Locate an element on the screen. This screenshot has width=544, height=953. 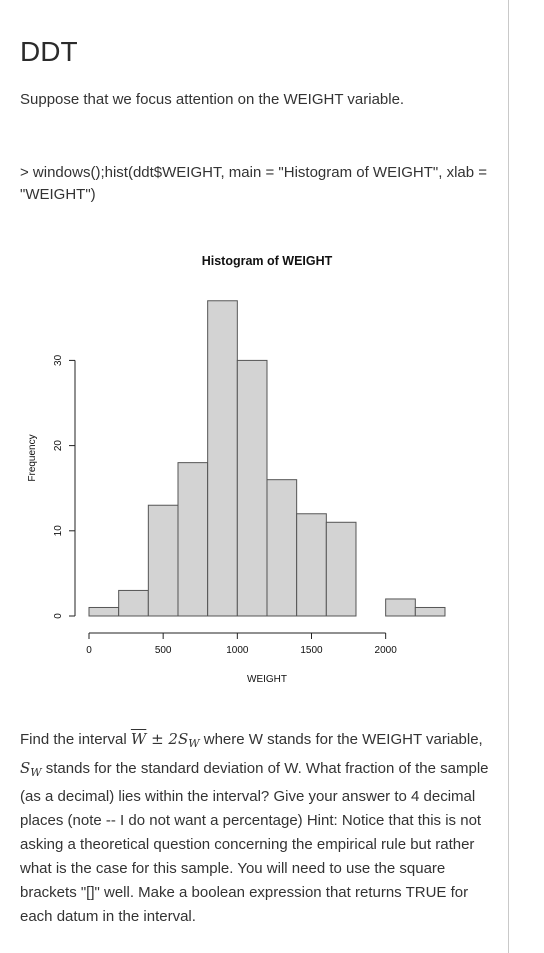
interval-formula: W ± 2SW is located at coordinates (165, 740).